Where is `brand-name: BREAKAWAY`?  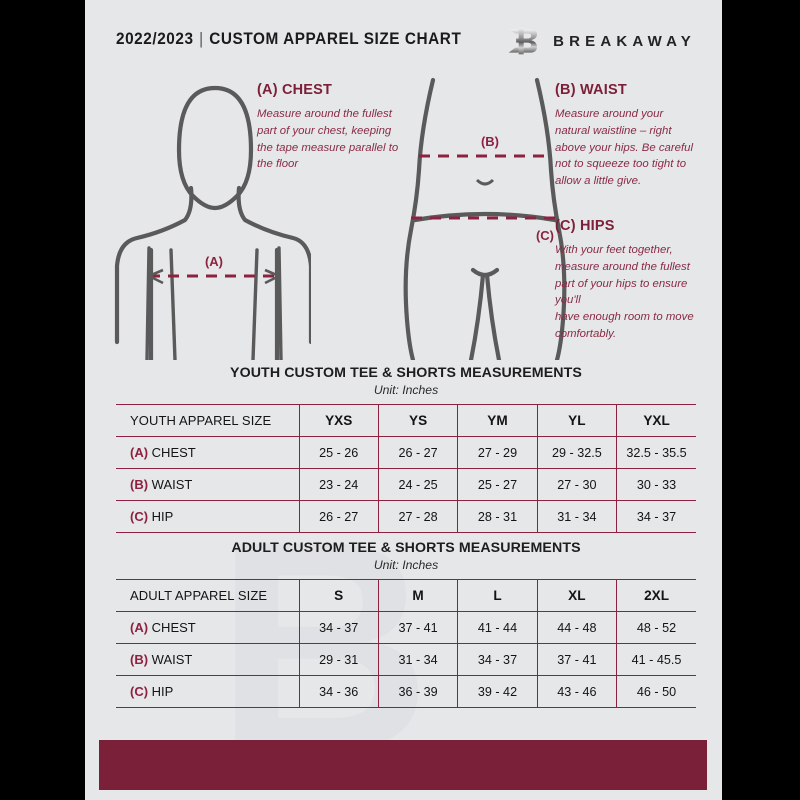
brand-name: BREAKAWAY is located at coordinates (624, 41).